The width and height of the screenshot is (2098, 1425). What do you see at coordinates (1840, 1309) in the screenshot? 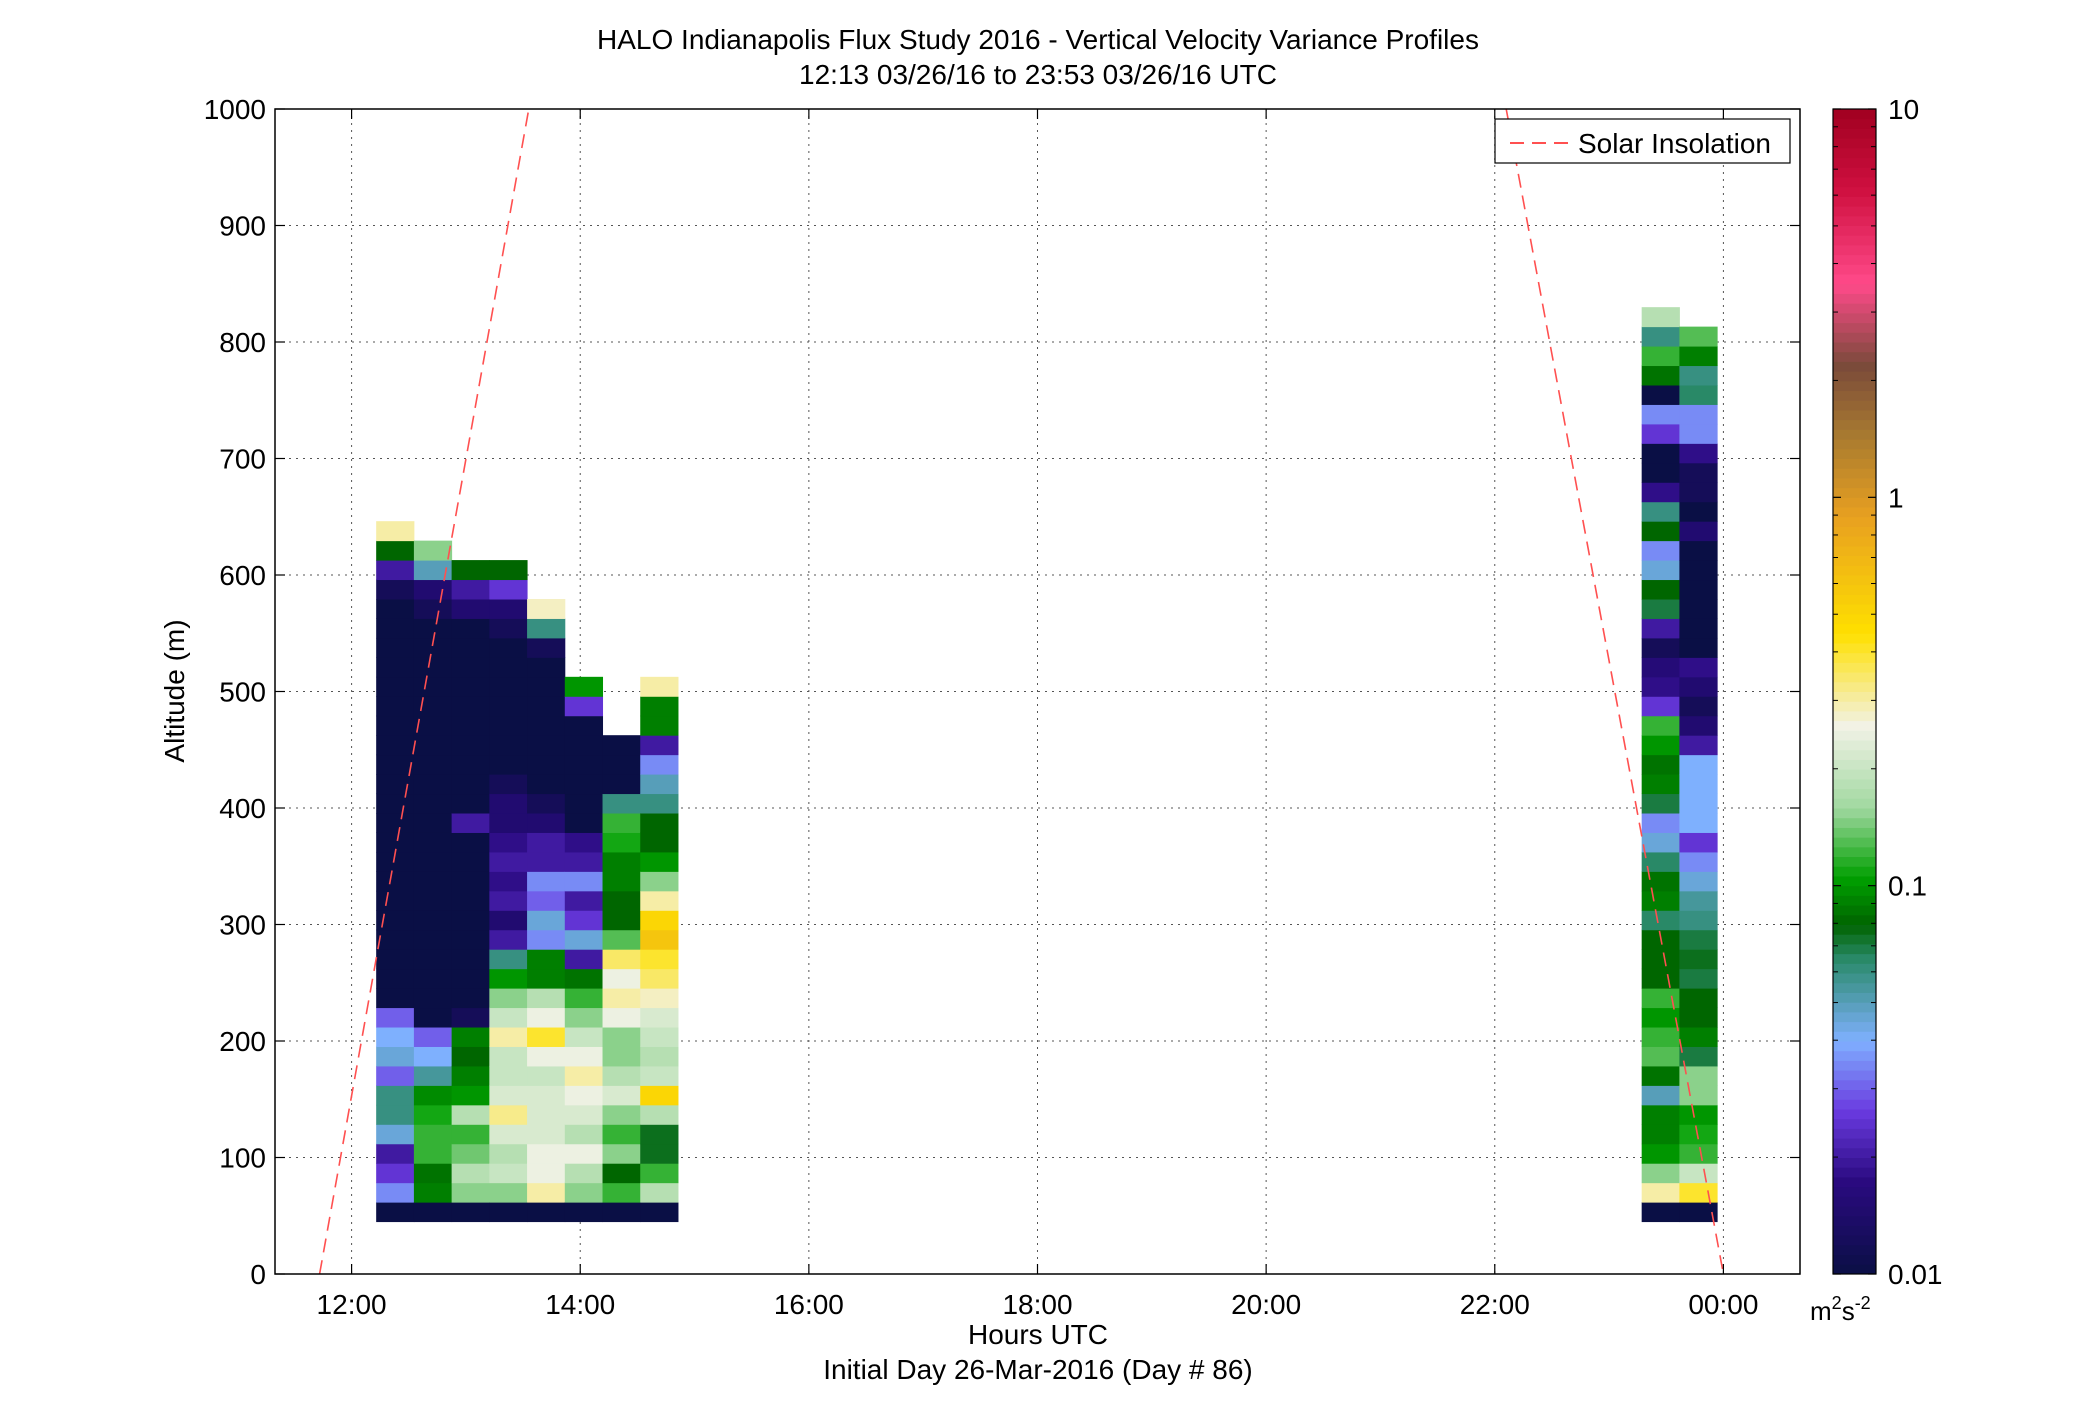
I see `colorbar-units: m2s-2` at bounding box center [1840, 1309].